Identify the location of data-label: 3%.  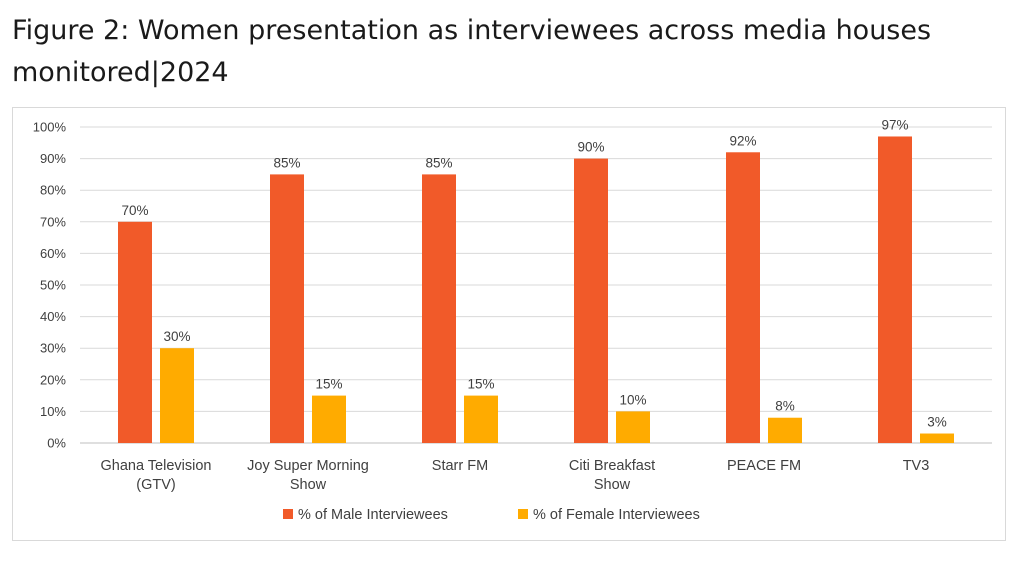
(937, 422).